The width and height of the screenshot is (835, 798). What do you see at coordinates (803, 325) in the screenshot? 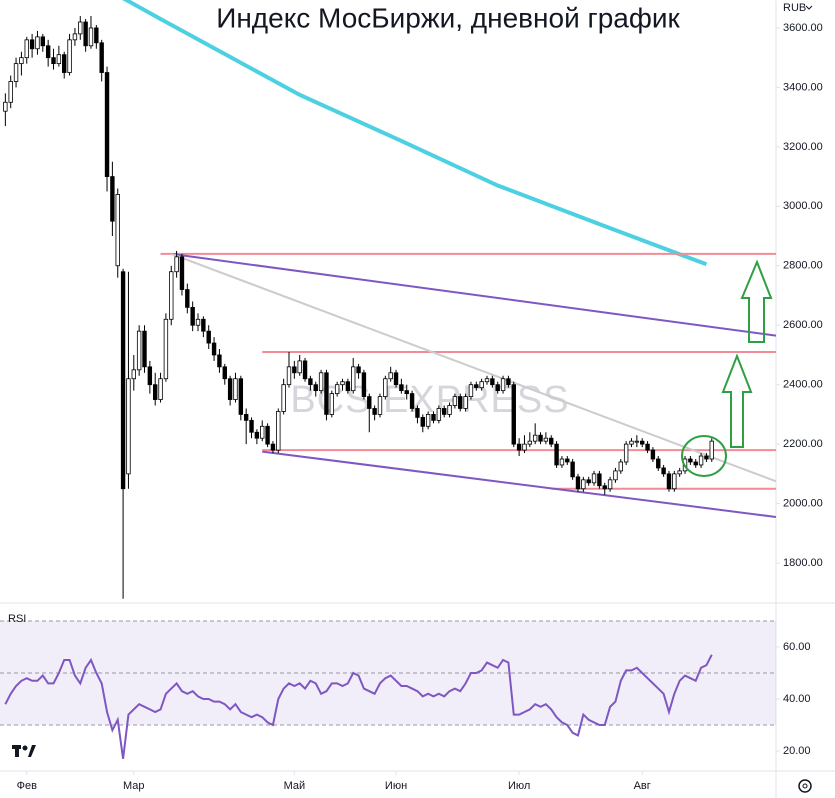
I see `y-tick-label: 2600.00` at bounding box center [803, 325].